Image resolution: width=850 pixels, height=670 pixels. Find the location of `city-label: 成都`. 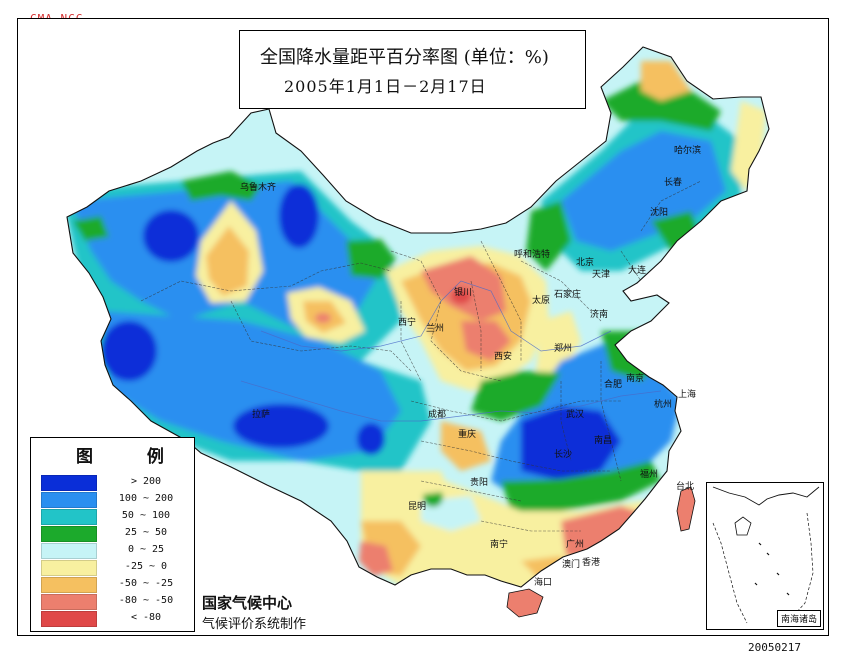

city-label: 成都 is located at coordinates (437, 415).